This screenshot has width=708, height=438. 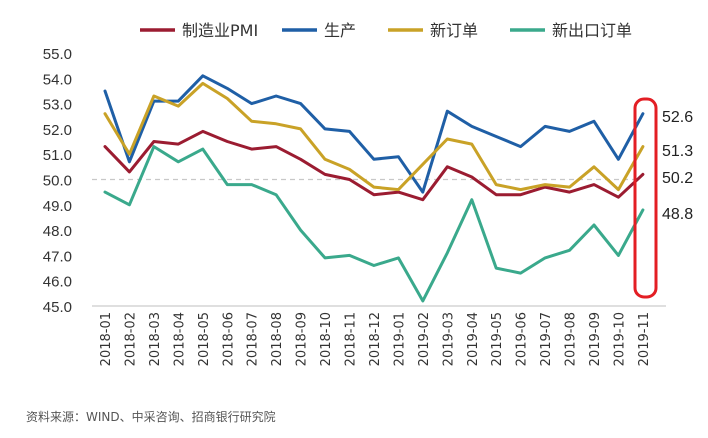 What do you see at coordinates (151, 417) in the screenshot?
I see `source-note: 资料来源：WIND、中采咨询、招商银行研究院` at bounding box center [151, 417].